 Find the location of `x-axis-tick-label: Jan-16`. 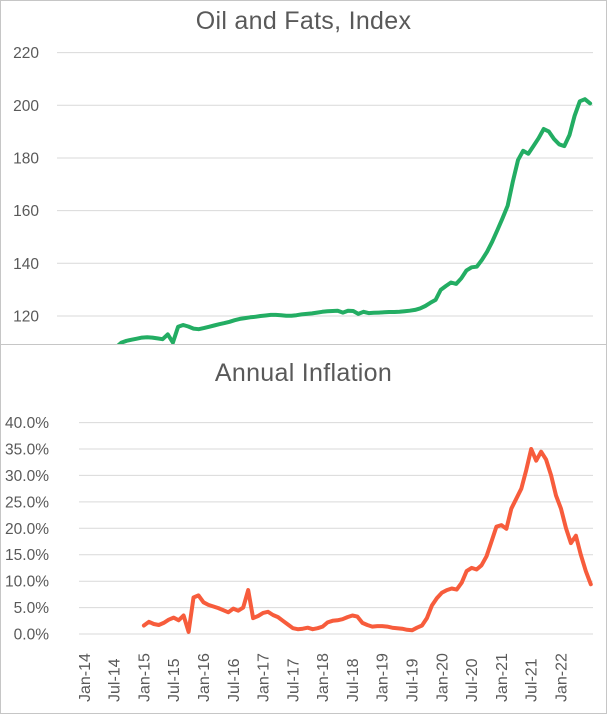

x-axis-tick-label: Jan-16 is located at coordinates (204, 677).